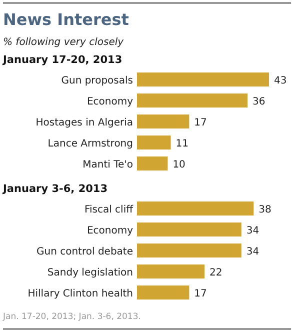  What do you see at coordinates (62, 60) in the screenshot?
I see `text: January 17-20, 2013` at bounding box center [62, 60].